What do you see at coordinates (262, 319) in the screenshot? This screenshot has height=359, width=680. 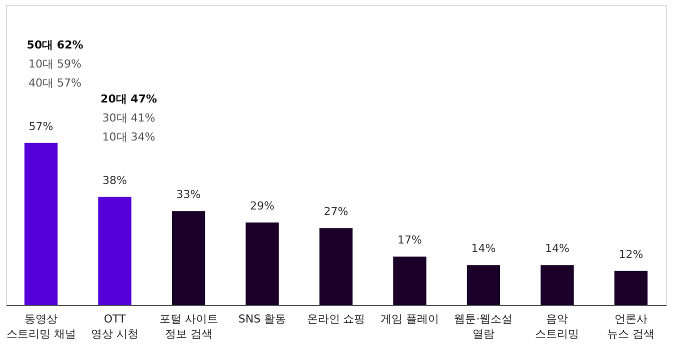 I see `x-tick-label: SNS 활동` at bounding box center [262, 319].